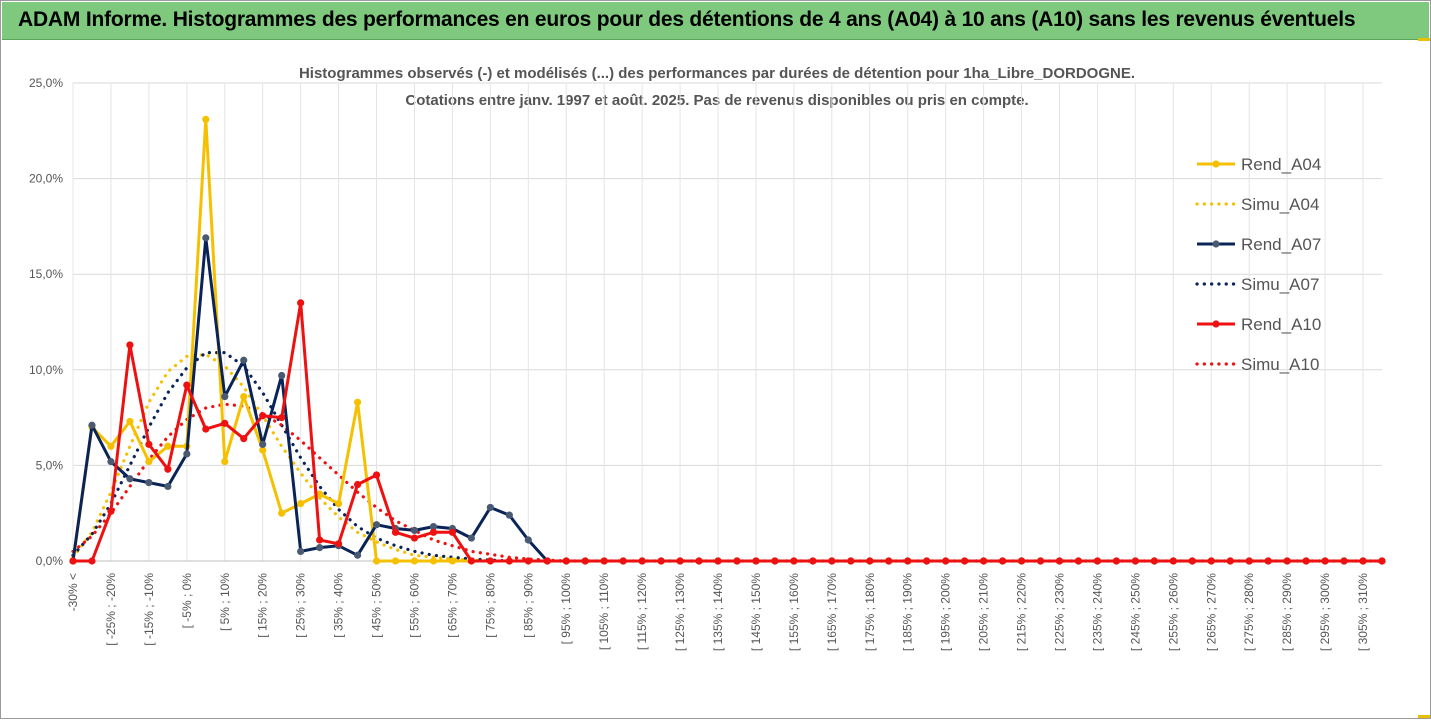  Describe the element at coordinates (1281, 324) in the screenshot. I see `legend-label-rend-a10: Rend_A10` at that location.